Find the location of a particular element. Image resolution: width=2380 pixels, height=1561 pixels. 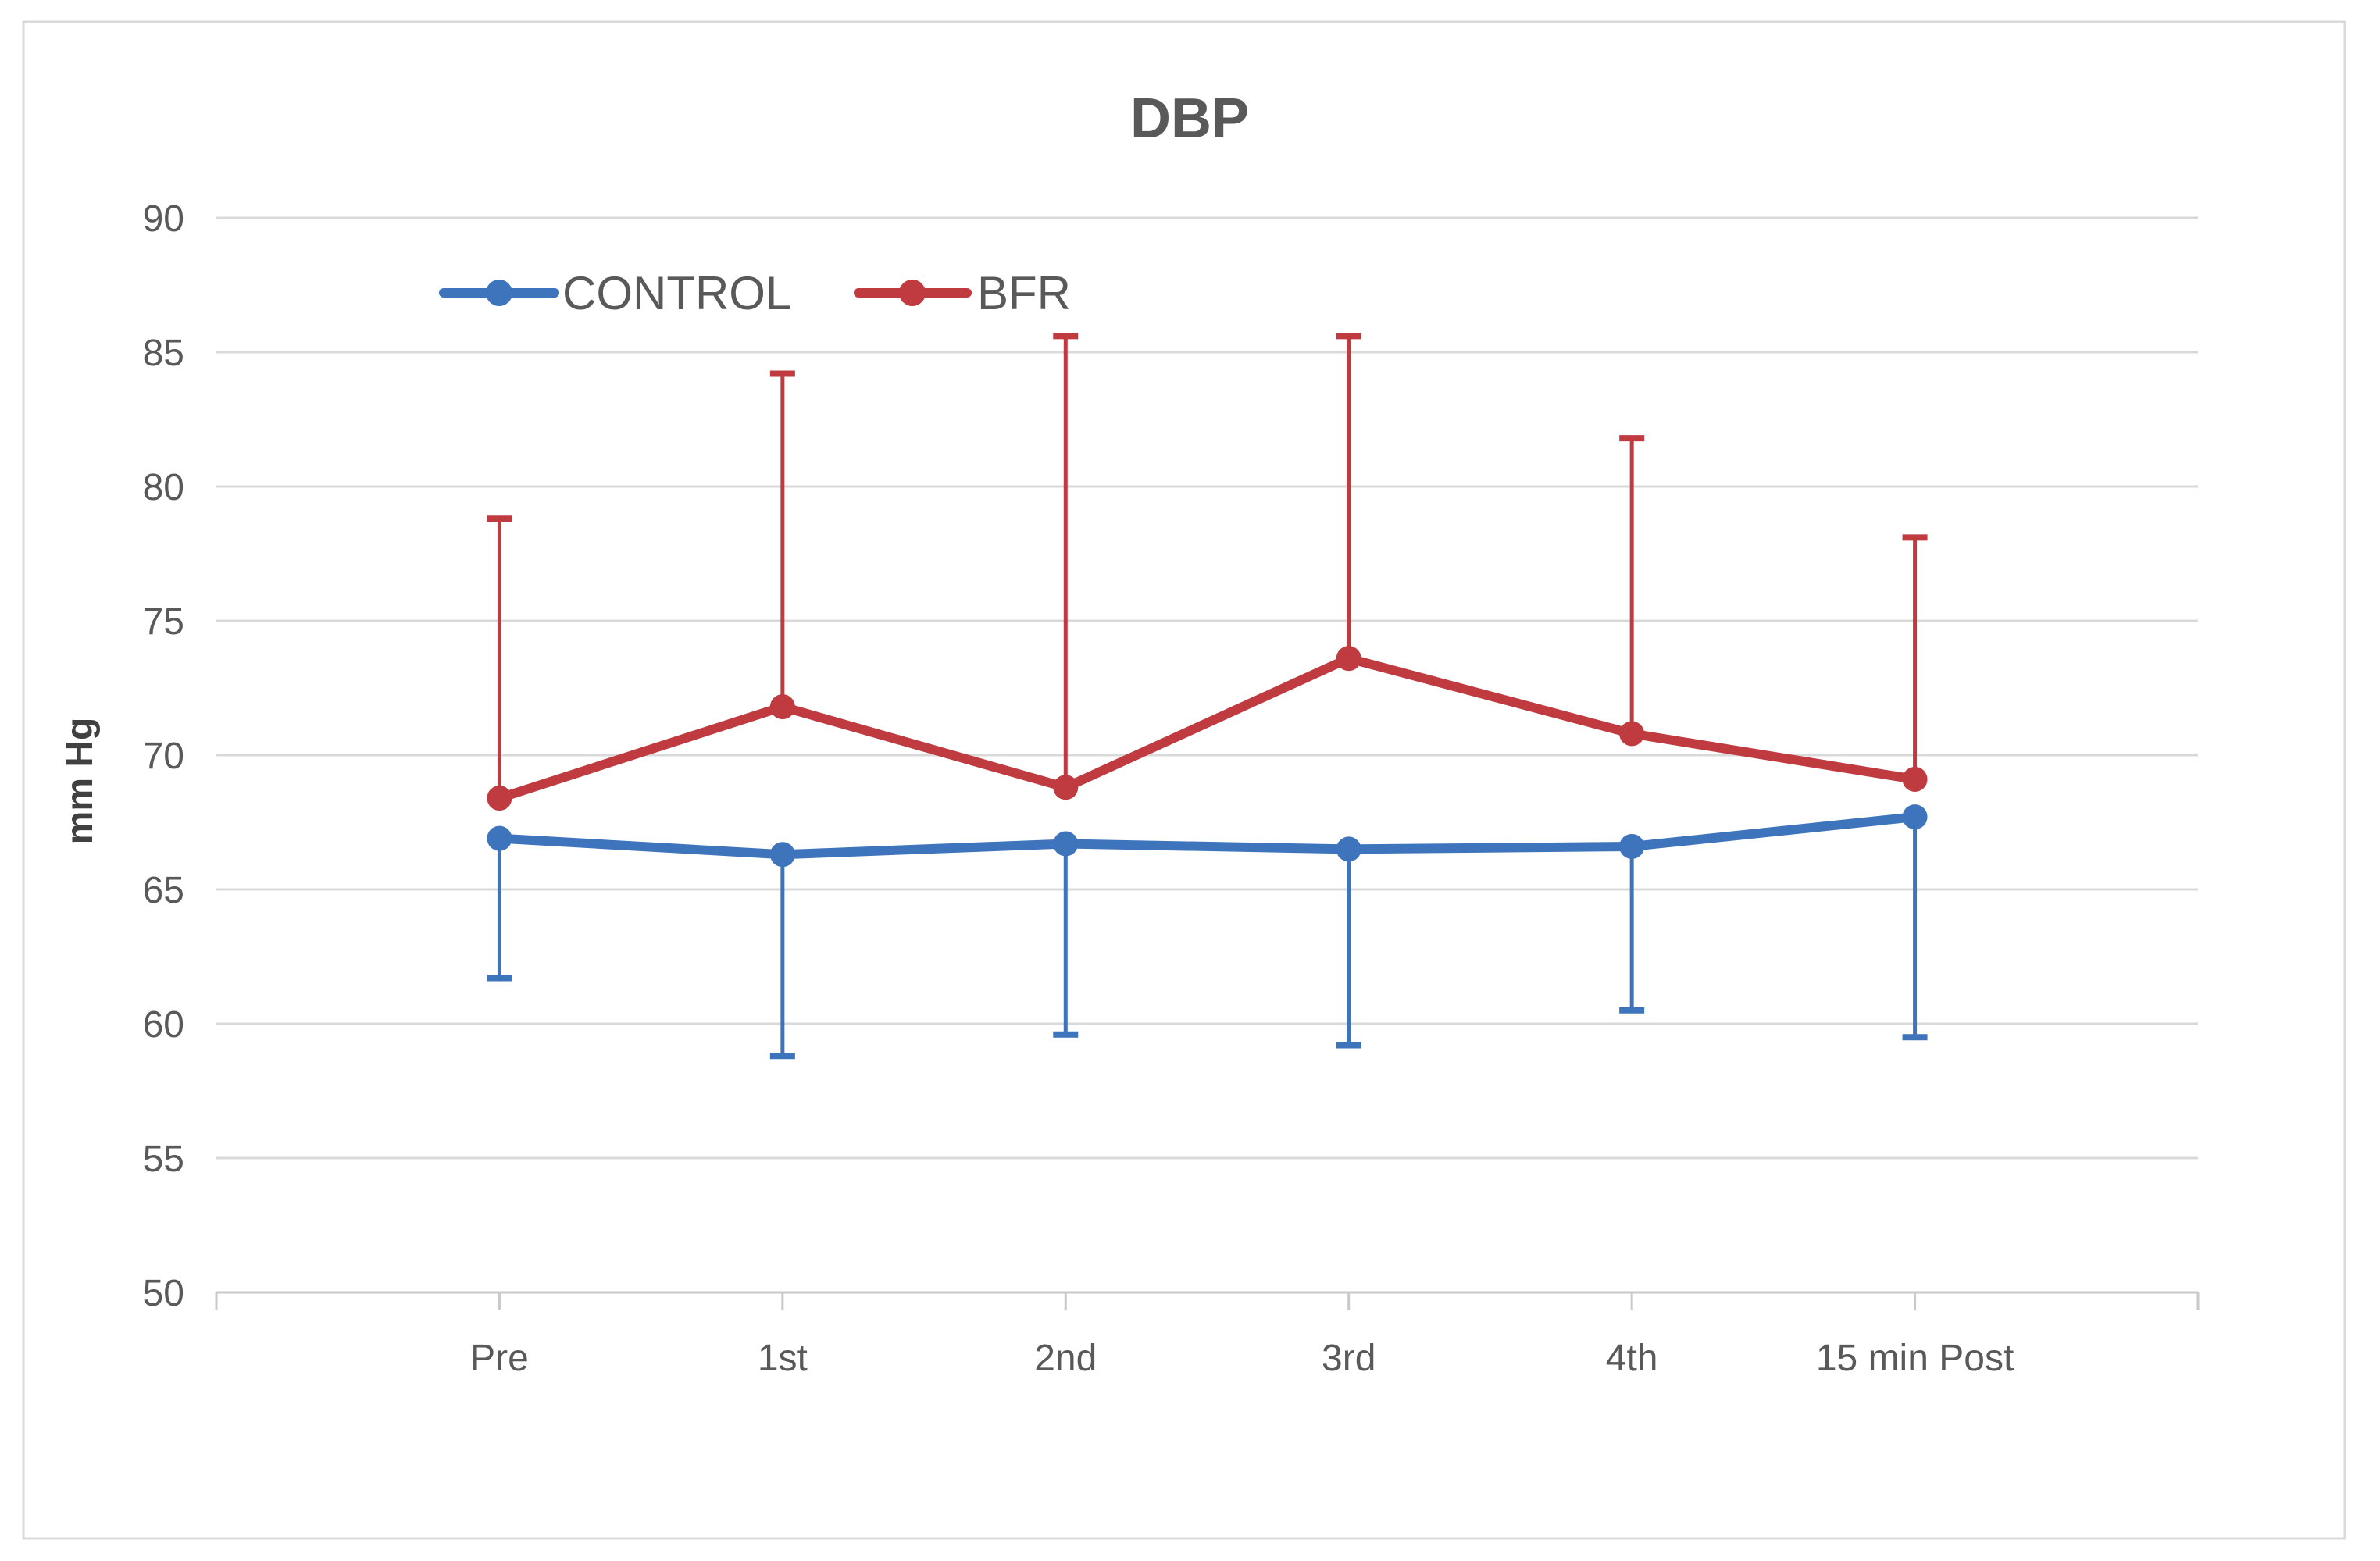

data-point-CONTROL-1st is located at coordinates (782, 855).